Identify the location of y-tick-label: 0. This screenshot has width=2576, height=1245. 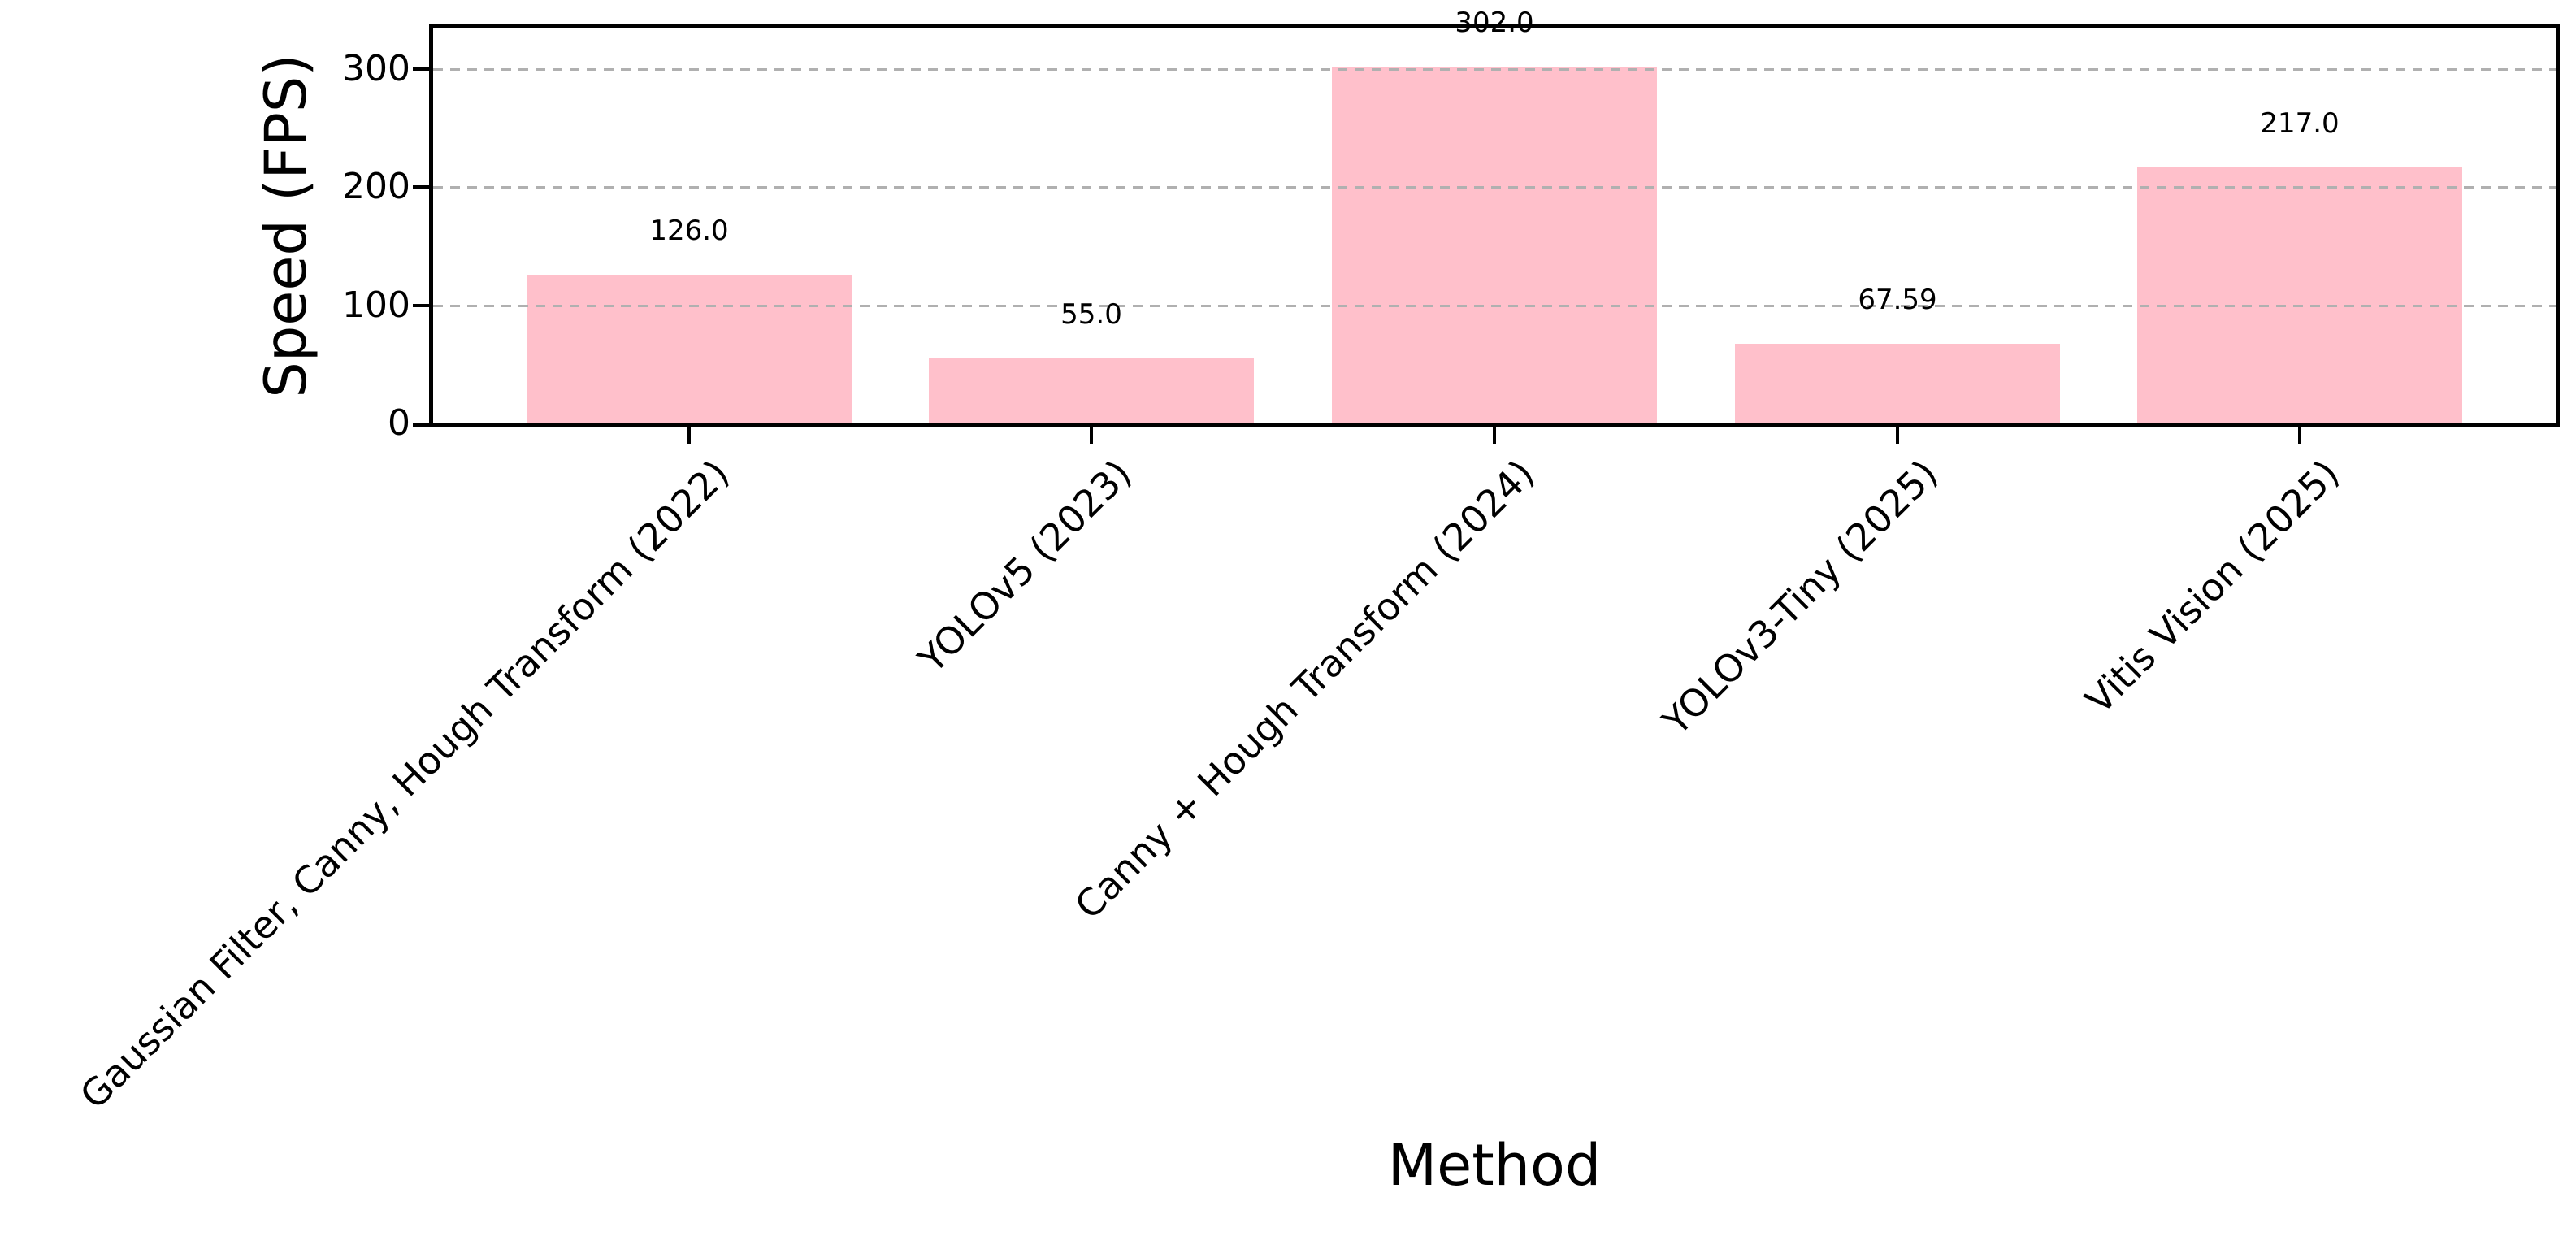
(399, 423).